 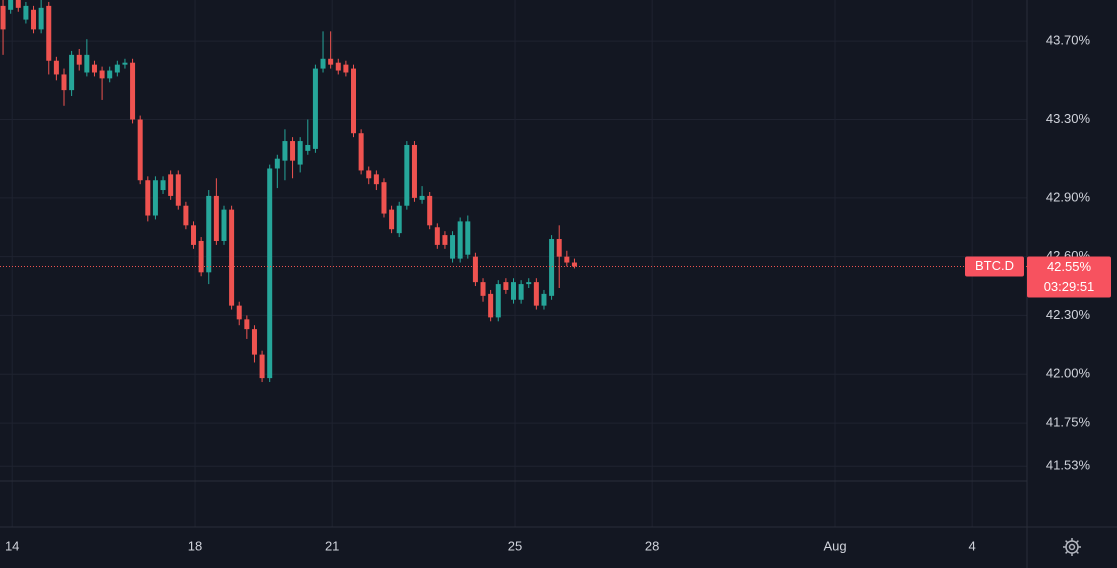 What do you see at coordinates (652, 545) in the screenshot?
I see `x-tick-label: 28` at bounding box center [652, 545].